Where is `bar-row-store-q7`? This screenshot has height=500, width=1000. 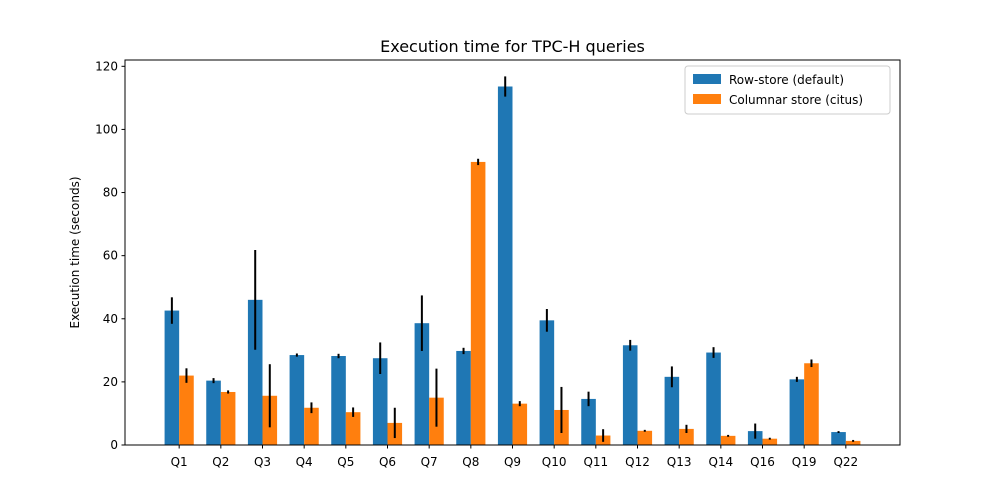
bar-row-store-q7 is located at coordinates (422, 384).